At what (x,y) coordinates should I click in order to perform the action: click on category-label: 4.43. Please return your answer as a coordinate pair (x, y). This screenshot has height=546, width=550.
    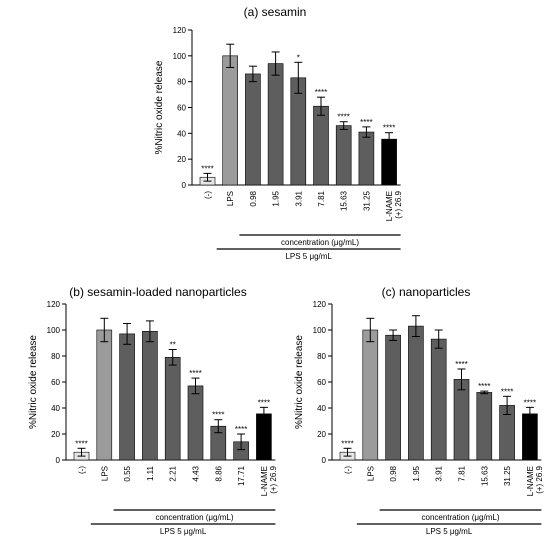
    Looking at the image, I should click on (196, 473).